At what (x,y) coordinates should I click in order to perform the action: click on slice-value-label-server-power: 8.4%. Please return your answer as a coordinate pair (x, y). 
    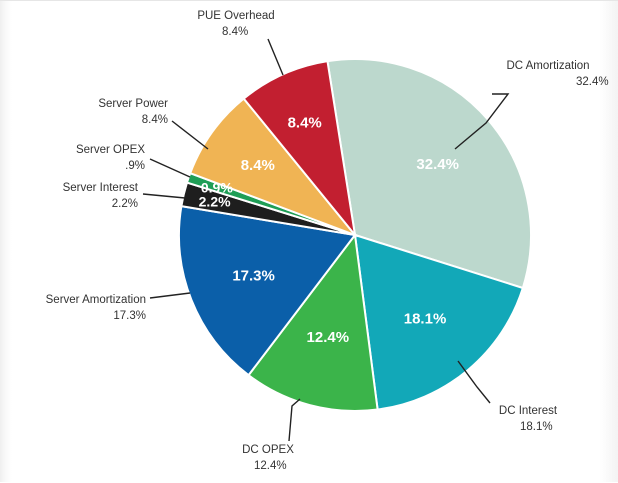
    Looking at the image, I should click on (258, 165).